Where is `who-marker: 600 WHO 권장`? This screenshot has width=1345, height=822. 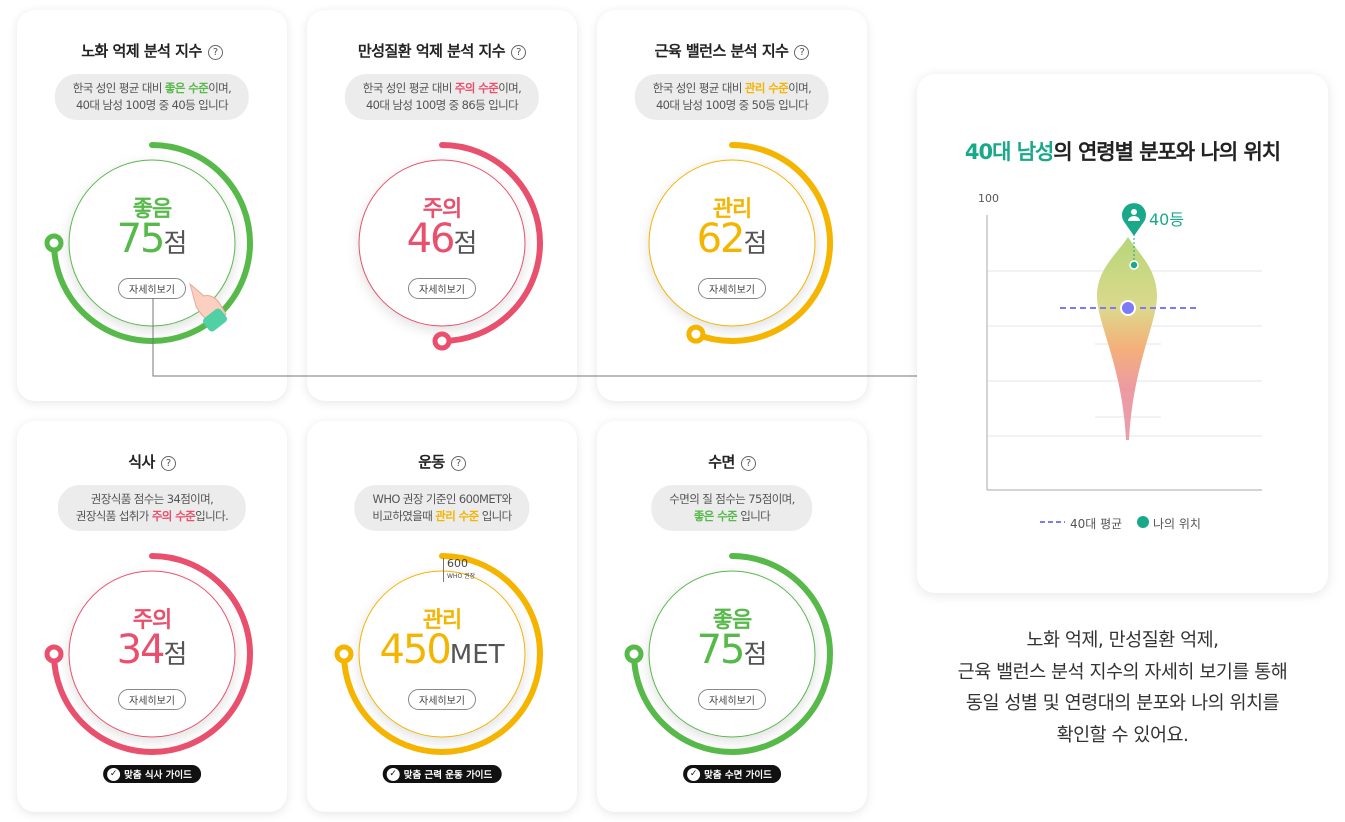 who-marker: 600 WHO 권장 is located at coordinates (459, 570).